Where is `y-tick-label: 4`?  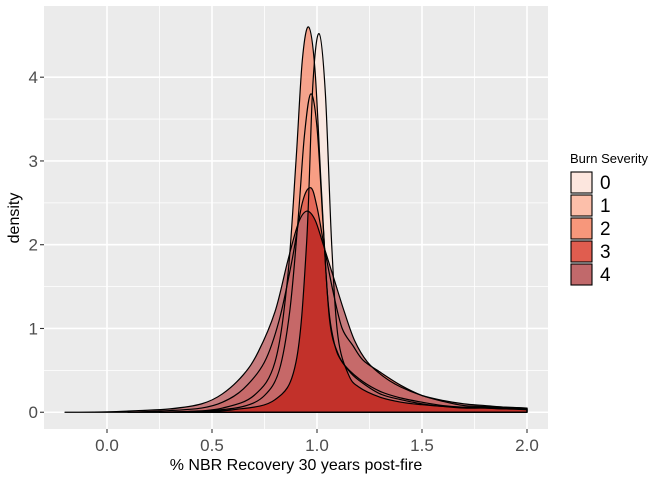
y-tick-label: 4 is located at coordinates (33, 77).